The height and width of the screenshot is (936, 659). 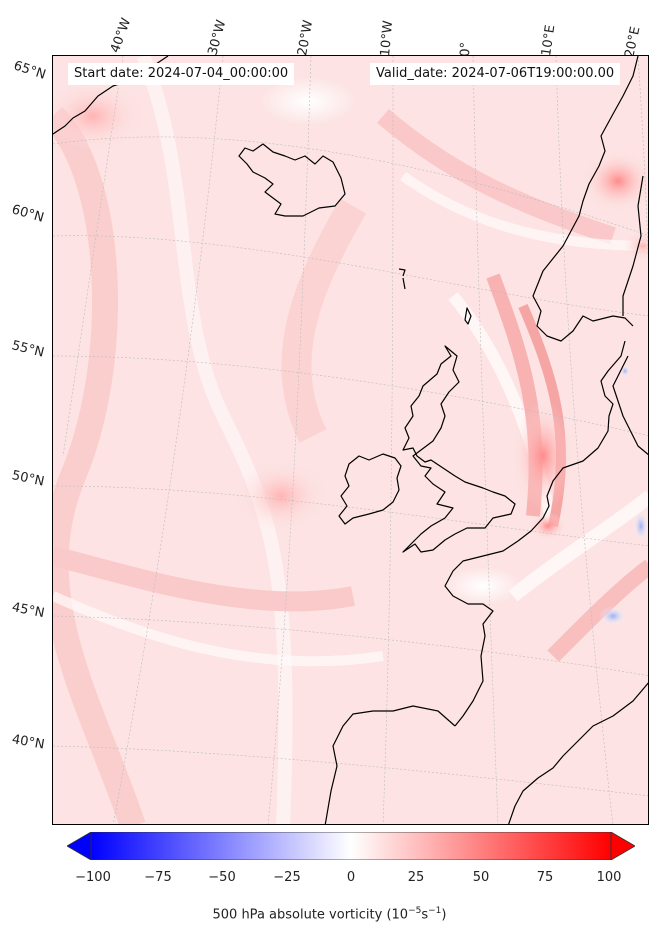 What do you see at coordinates (609, 877) in the screenshot?
I see `colorbar-tick: 100` at bounding box center [609, 877].